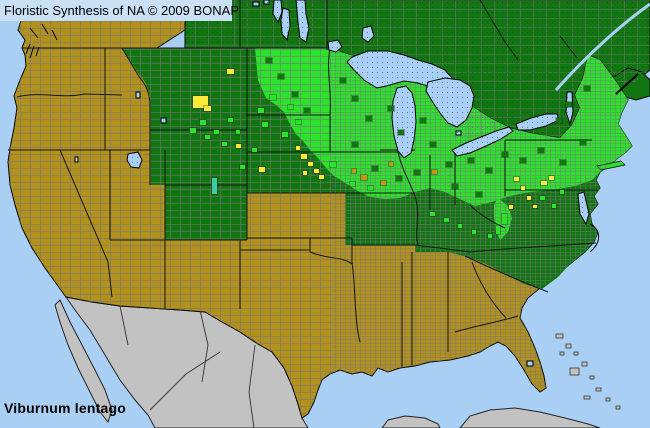 This screenshot has height=428, width=650. I want to click on lake-erie, so click(482, 141).